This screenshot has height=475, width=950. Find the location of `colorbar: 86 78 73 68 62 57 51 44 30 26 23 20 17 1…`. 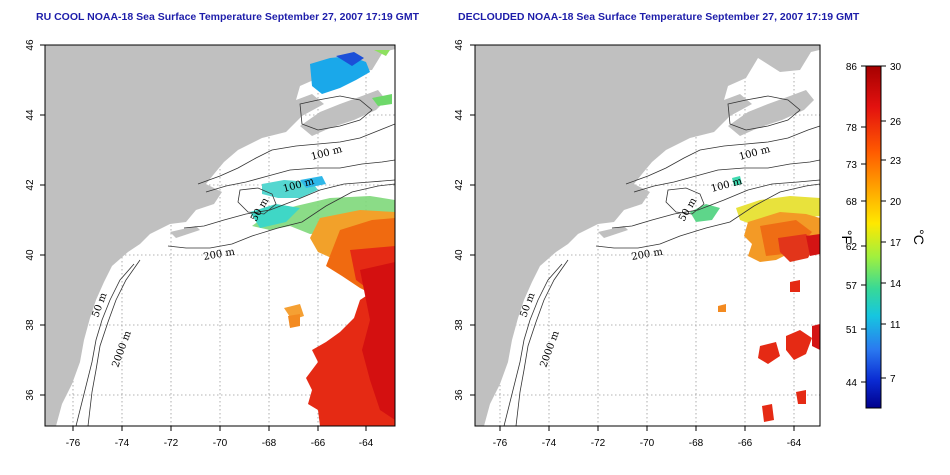

colorbar: 86 78 73 68 62 57 51 44 30 26 23 20 17 1… is located at coordinates (883, 235).